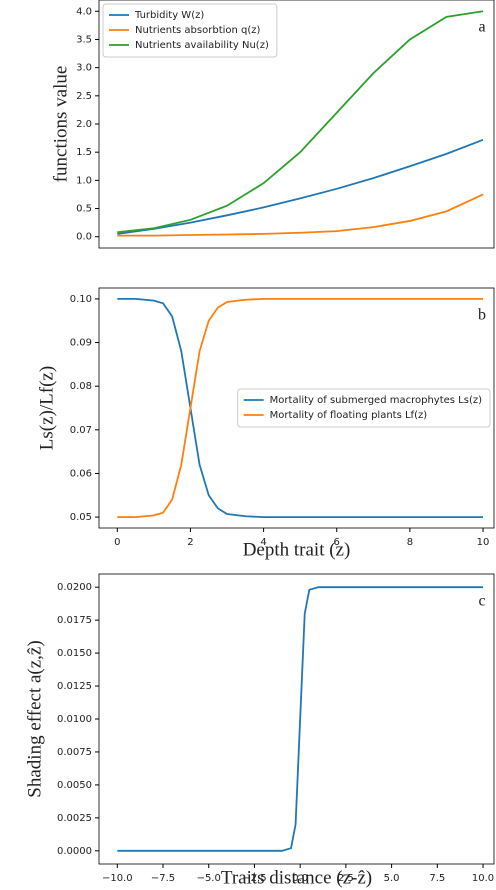  Describe the element at coordinates (34, 718) in the screenshot. I see `y-axis-label: Shading effect a(z,ẑ)` at that location.